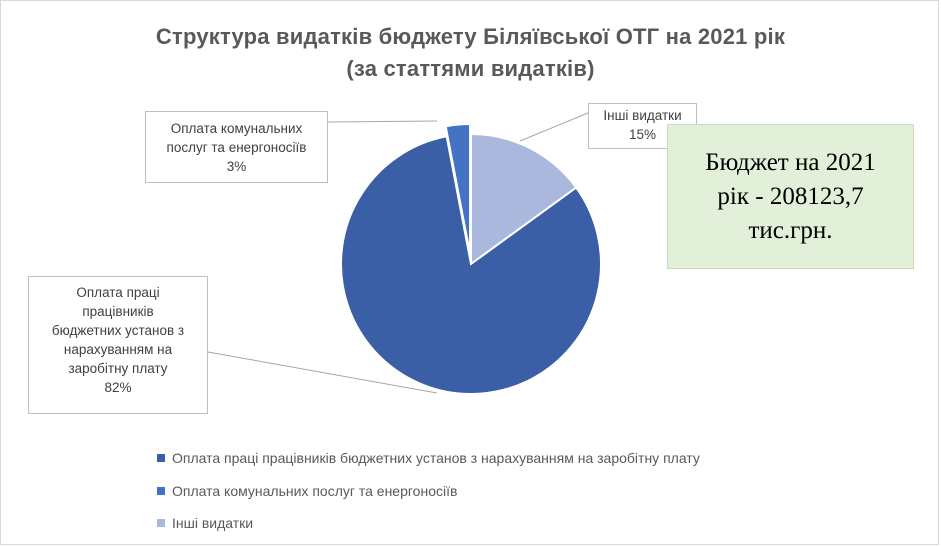 Image resolution: width=941 pixels, height=547 pixels. I want to click on pie-slices, so click(471, 259).